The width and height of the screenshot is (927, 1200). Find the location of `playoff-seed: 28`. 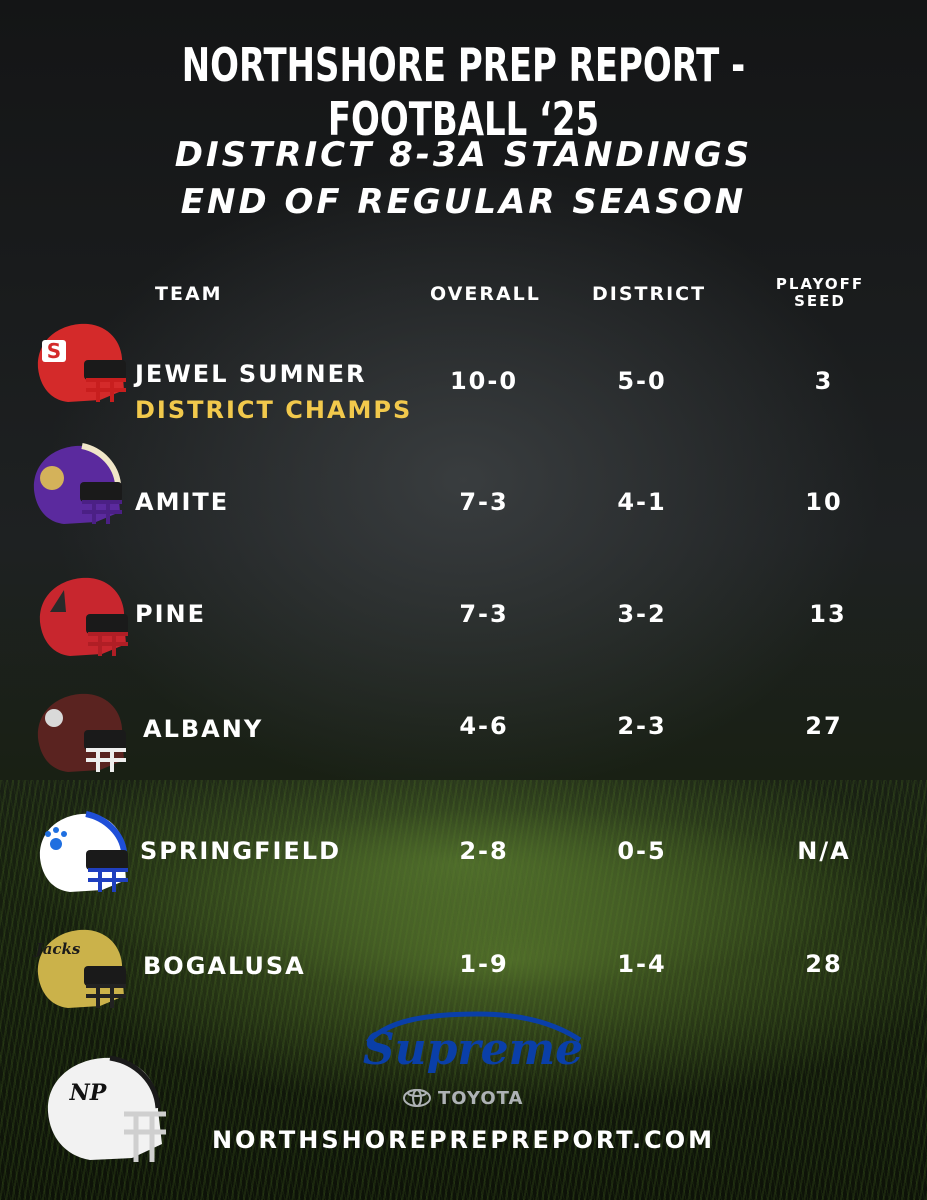

playoff-seed: 28 is located at coordinates (824, 964).